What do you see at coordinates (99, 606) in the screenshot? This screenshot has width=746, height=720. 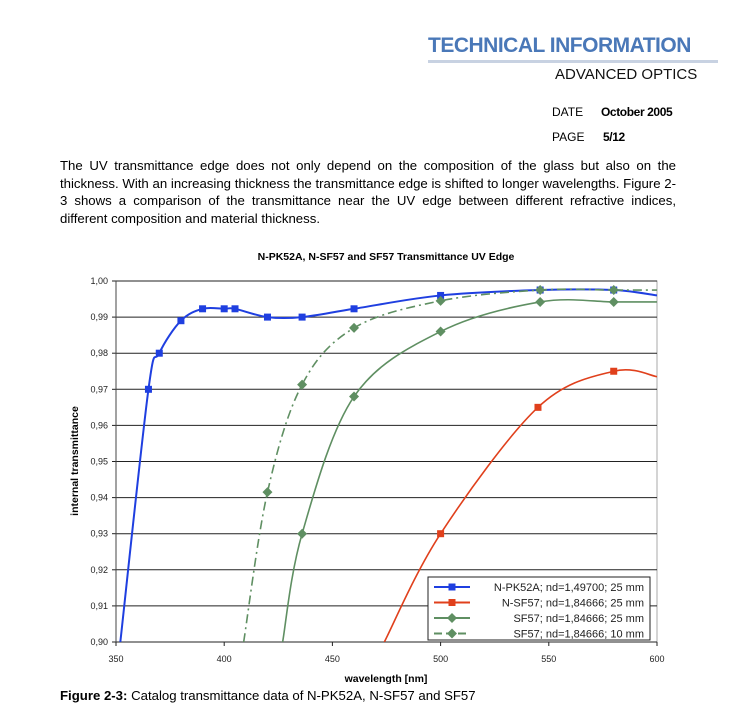 I see `y-tick-label: 0,91` at bounding box center [99, 606].